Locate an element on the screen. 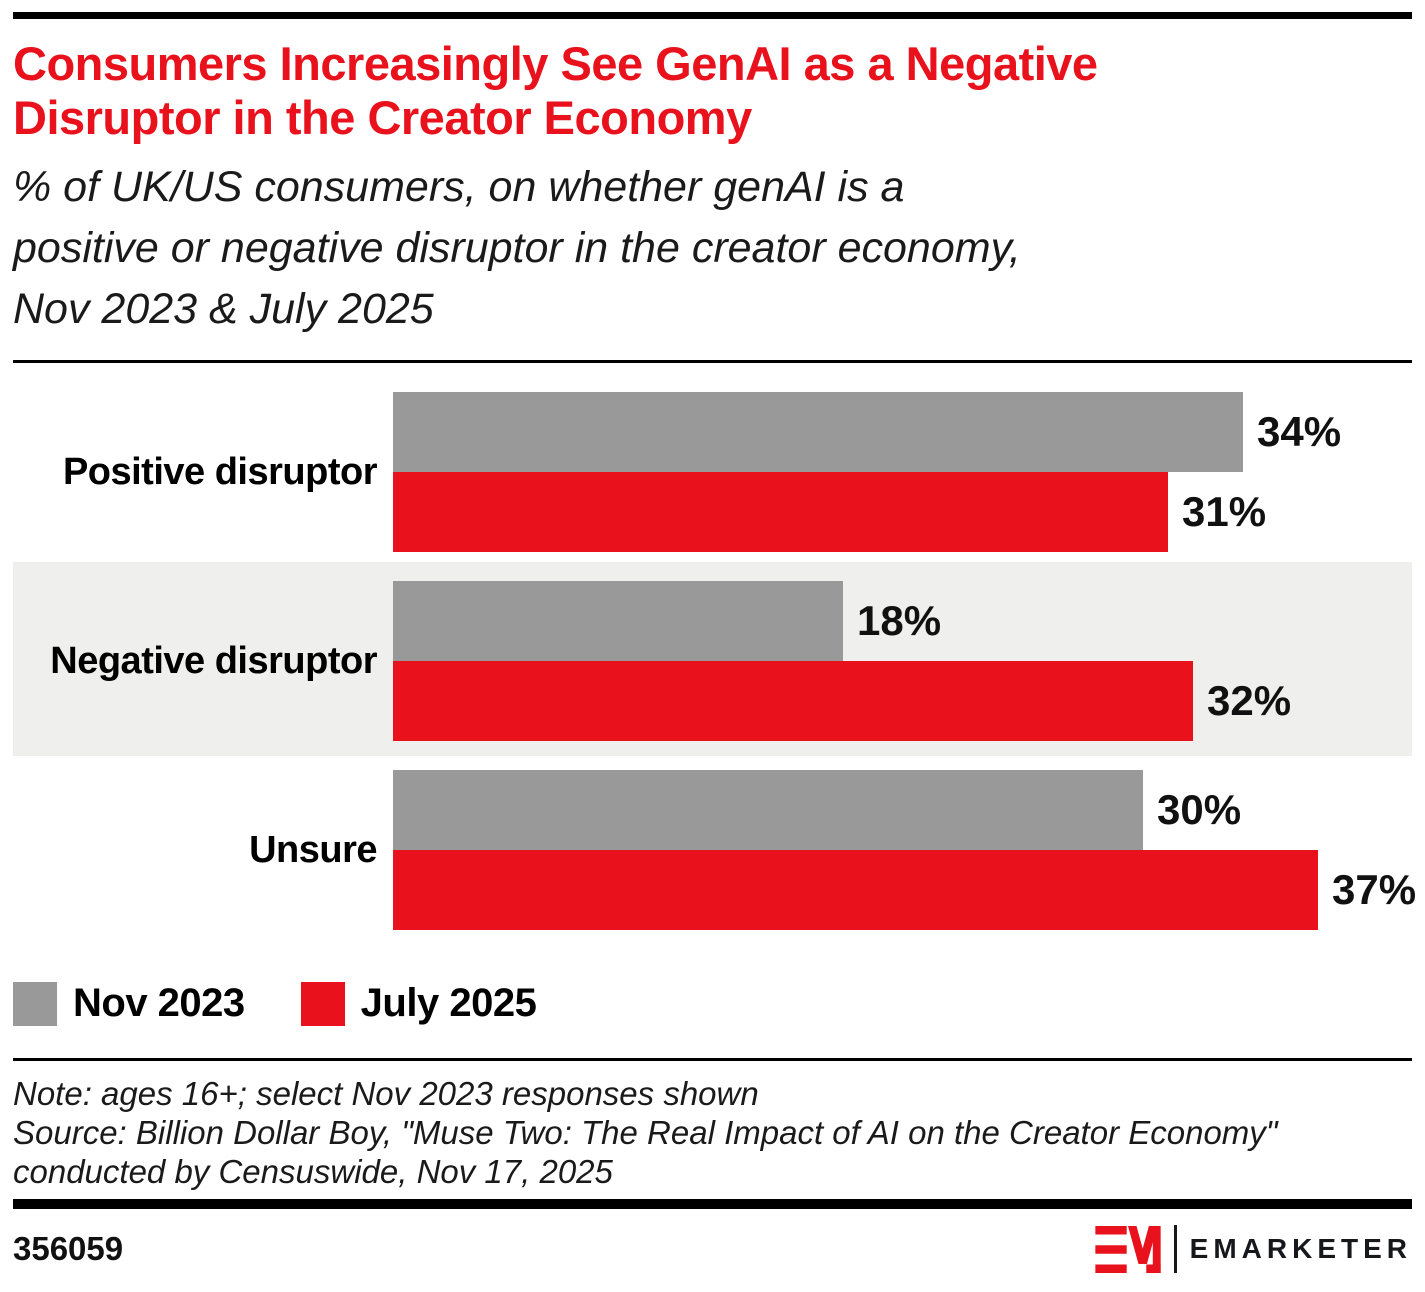 The height and width of the screenshot is (1292, 1425). footer-divider-line is located at coordinates (712, 1059).